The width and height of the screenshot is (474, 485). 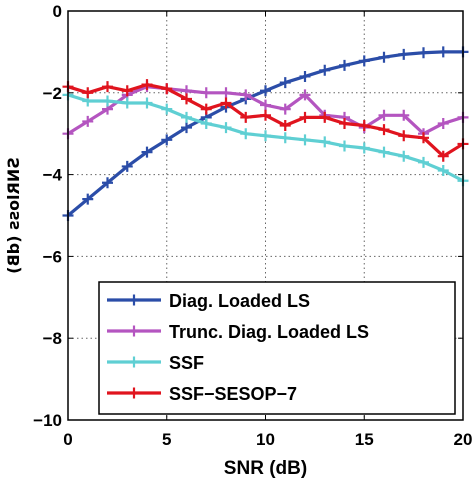 What do you see at coordinates (364, 439) in the screenshot?
I see `x-tick-label: 15` at bounding box center [364, 439].